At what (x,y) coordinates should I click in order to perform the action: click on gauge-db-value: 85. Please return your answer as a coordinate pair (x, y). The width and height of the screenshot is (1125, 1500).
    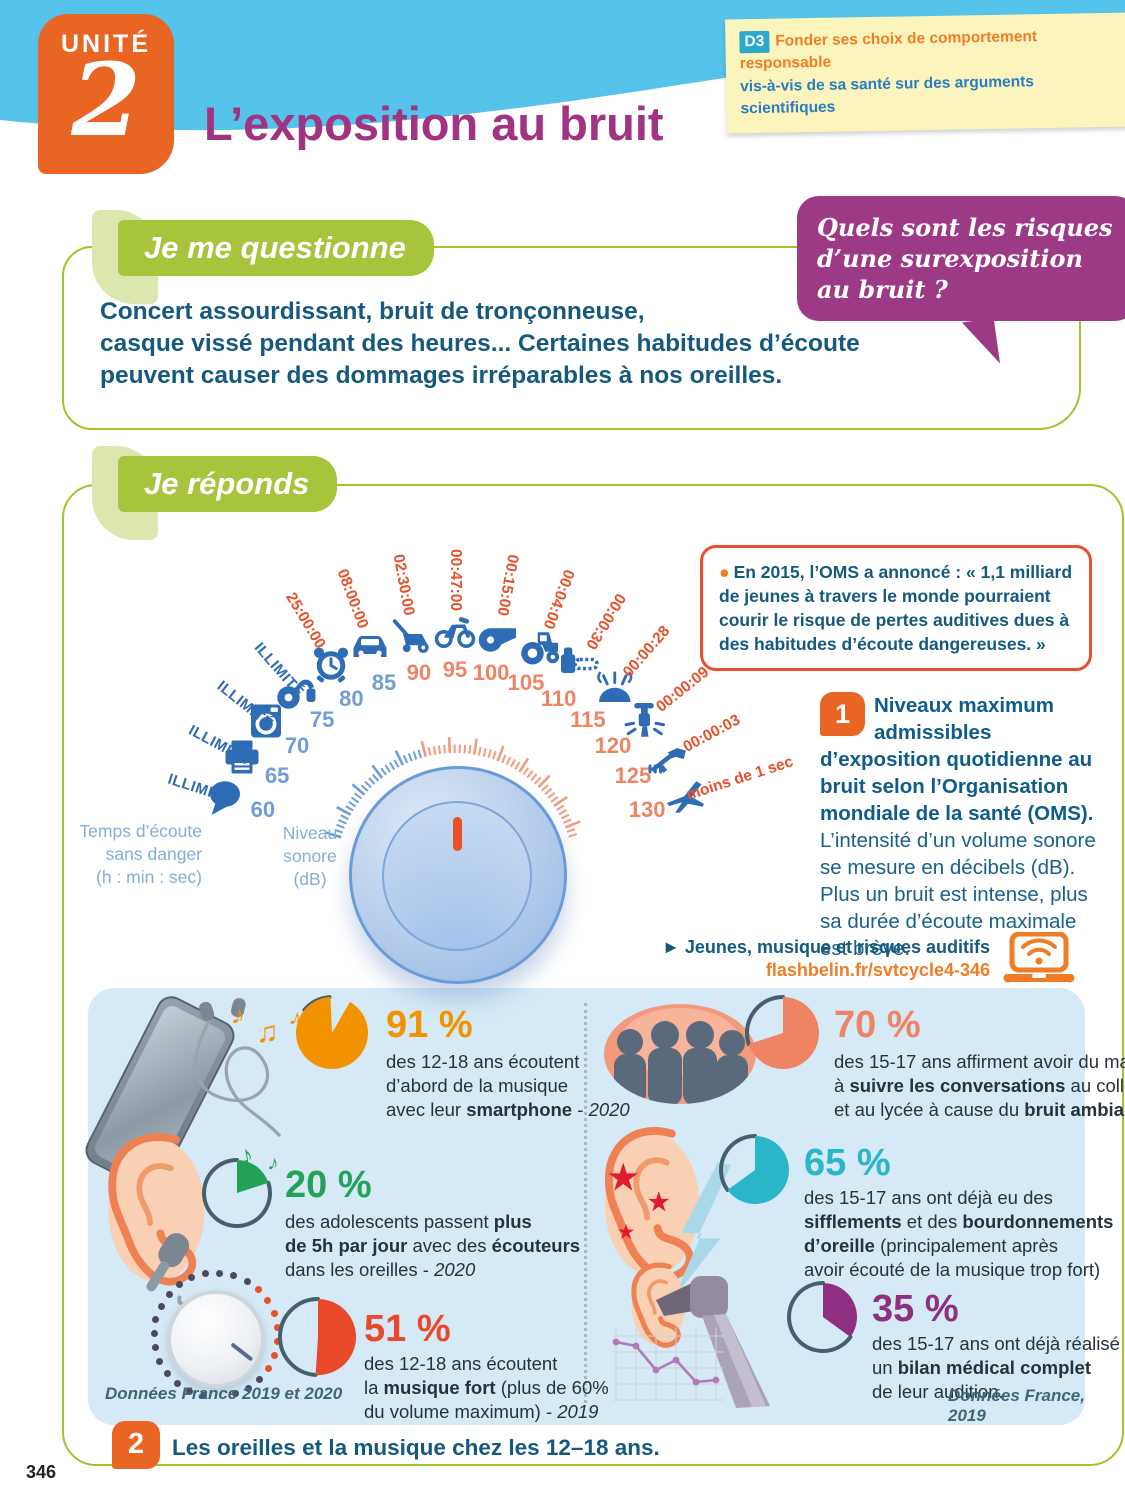
    Looking at the image, I should click on (384, 682).